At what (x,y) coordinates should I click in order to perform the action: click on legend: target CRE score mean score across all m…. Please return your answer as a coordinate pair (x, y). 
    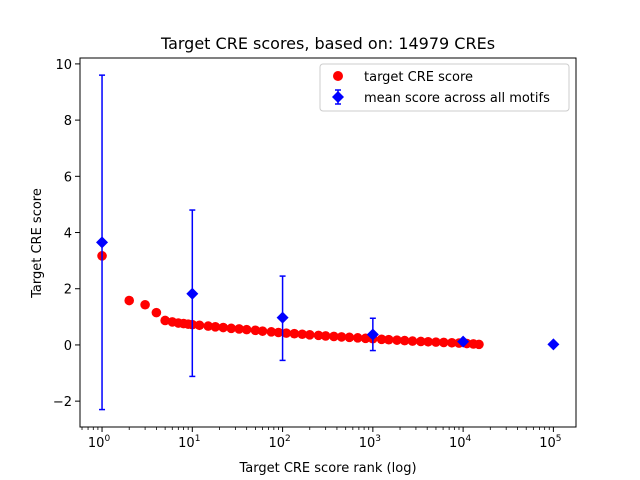
    Looking at the image, I should click on (444, 87).